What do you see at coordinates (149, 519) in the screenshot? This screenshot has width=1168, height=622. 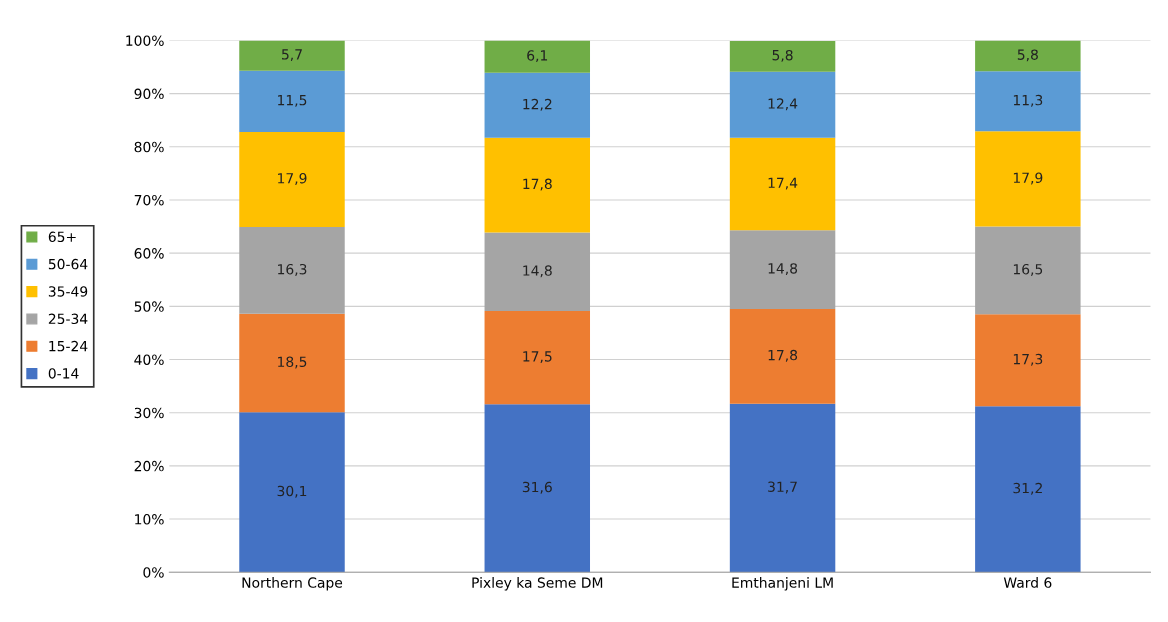 I see `y-tick-label: 10%` at bounding box center [149, 519].